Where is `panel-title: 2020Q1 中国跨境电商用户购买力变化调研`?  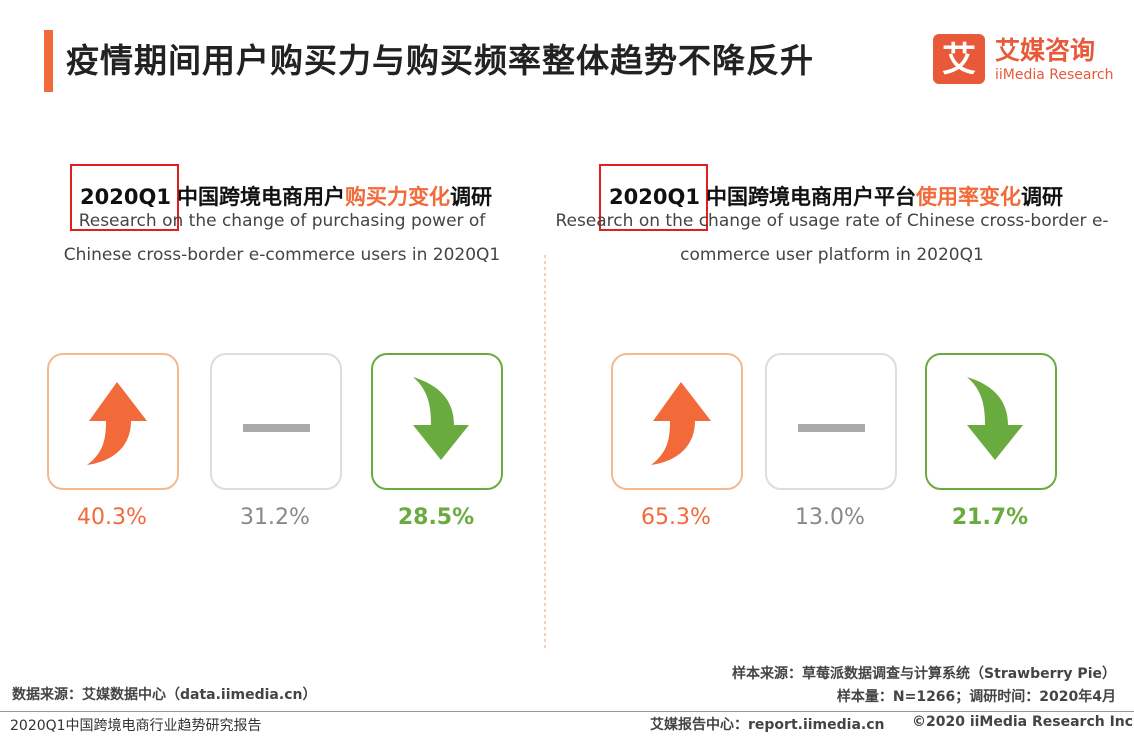 panel-title: 2020Q1 中国跨境电商用户购买力变化调研 is located at coordinates (282, 197).